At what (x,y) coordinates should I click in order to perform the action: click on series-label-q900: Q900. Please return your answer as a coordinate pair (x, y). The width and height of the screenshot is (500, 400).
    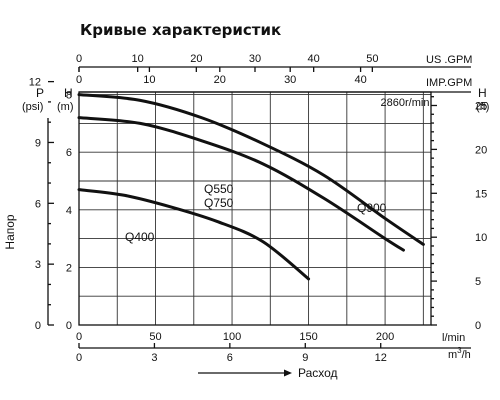
    Looking at the image, I should click on (372, 208).